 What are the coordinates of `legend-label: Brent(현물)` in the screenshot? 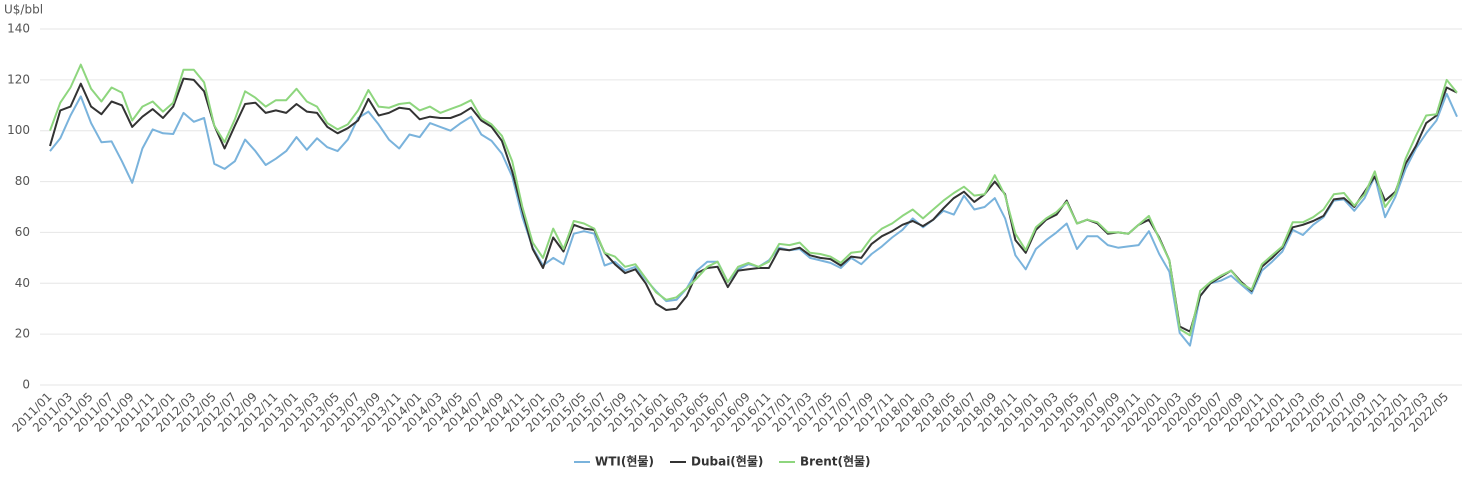 It's located at (835, 461).